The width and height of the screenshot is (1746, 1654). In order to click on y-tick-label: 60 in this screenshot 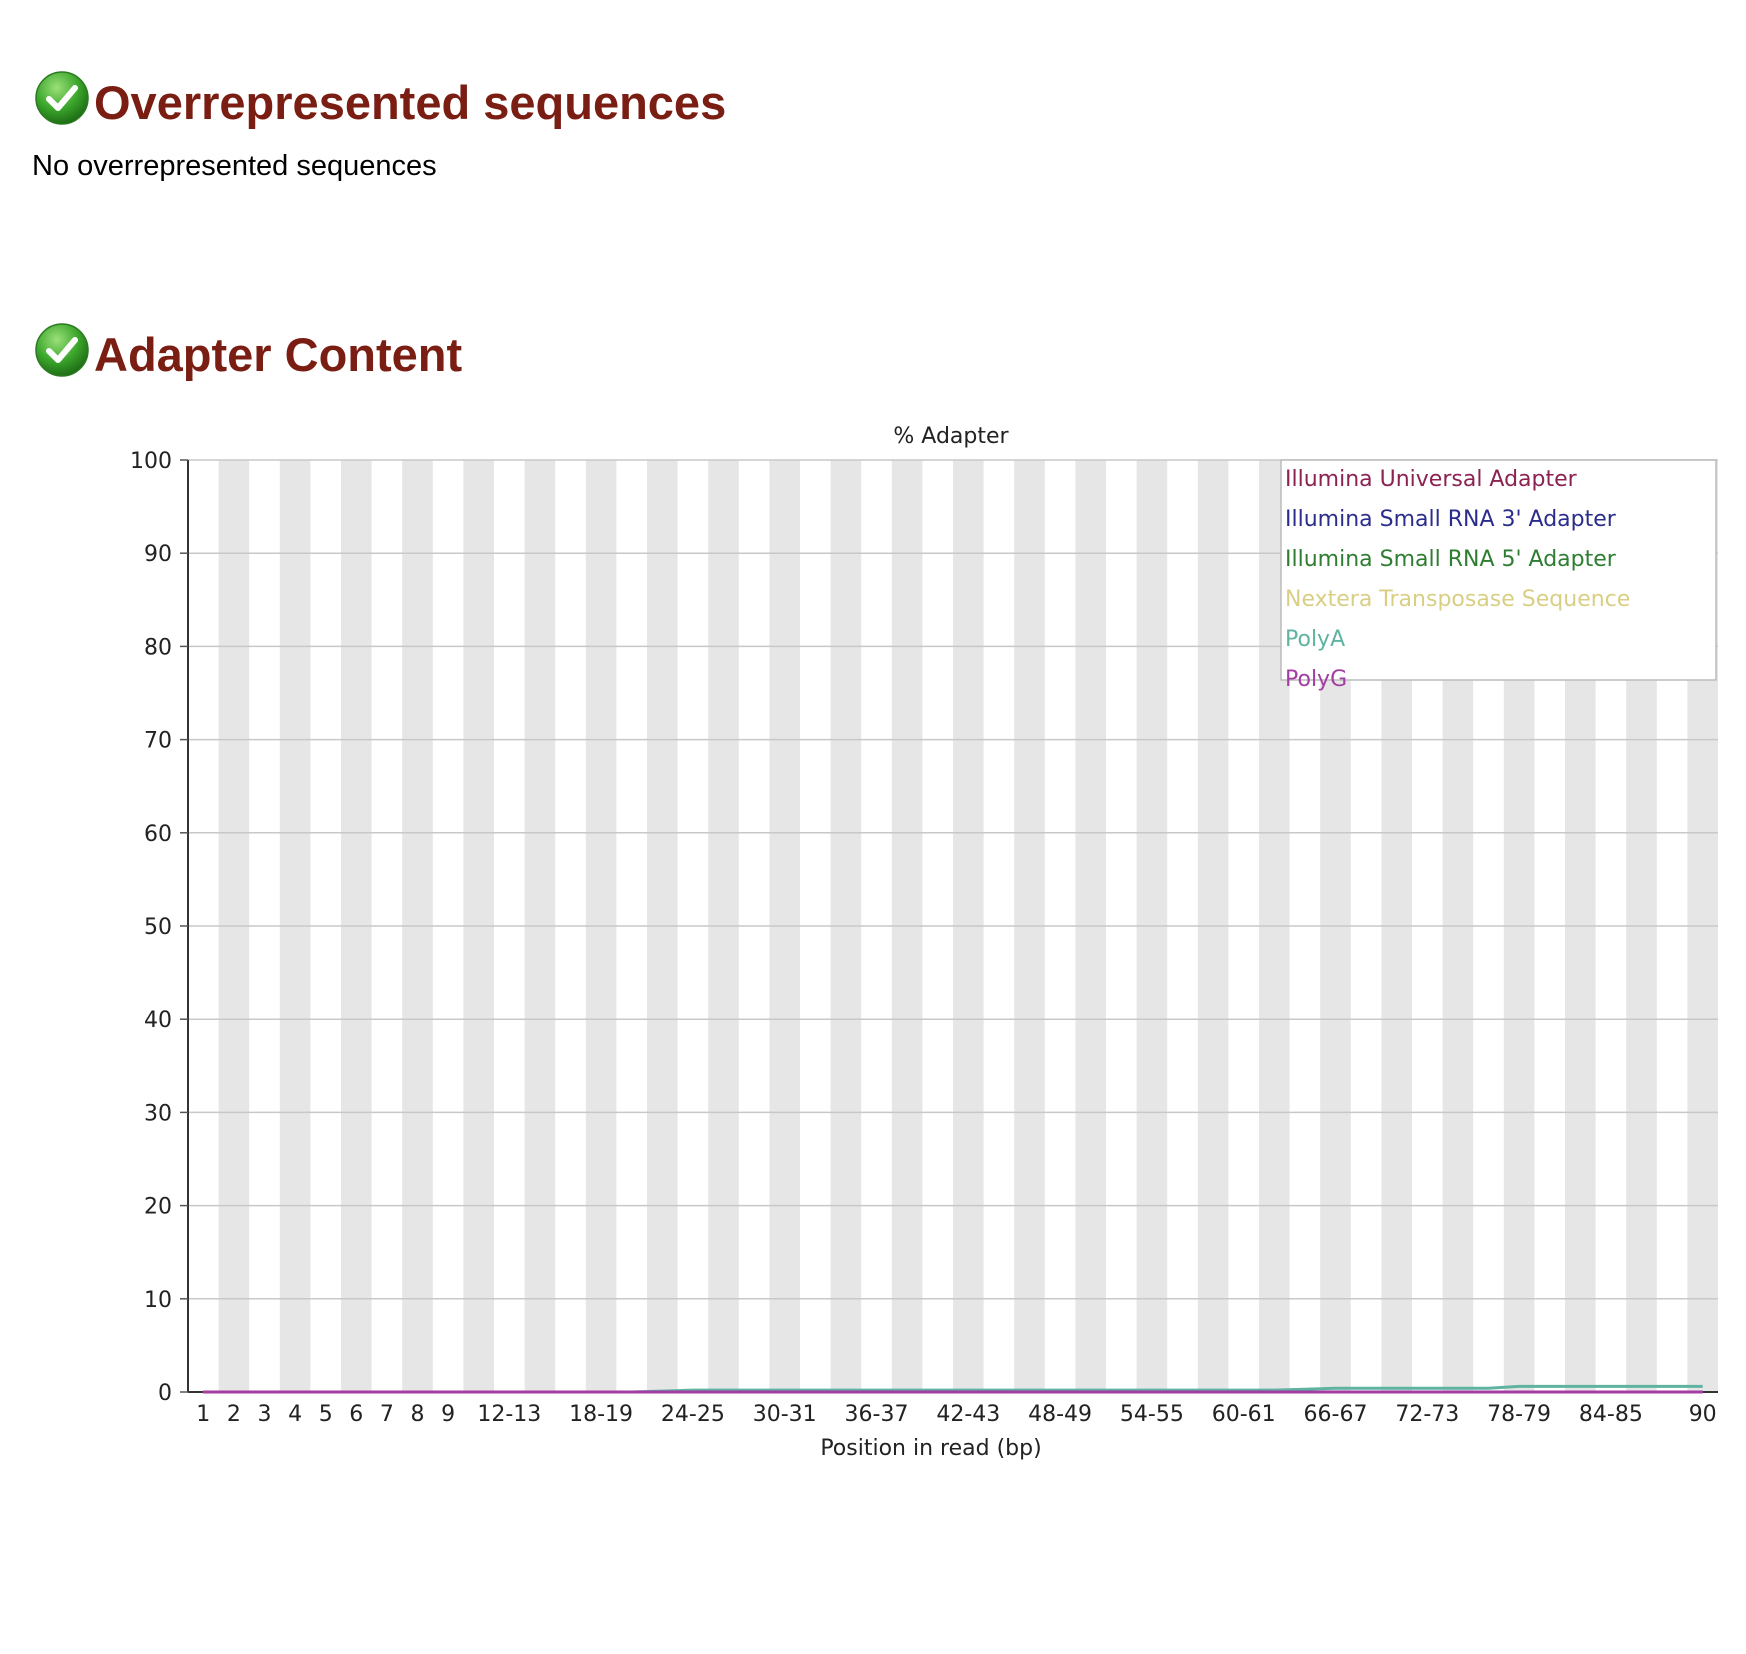, I will do `click(158, 834)`.